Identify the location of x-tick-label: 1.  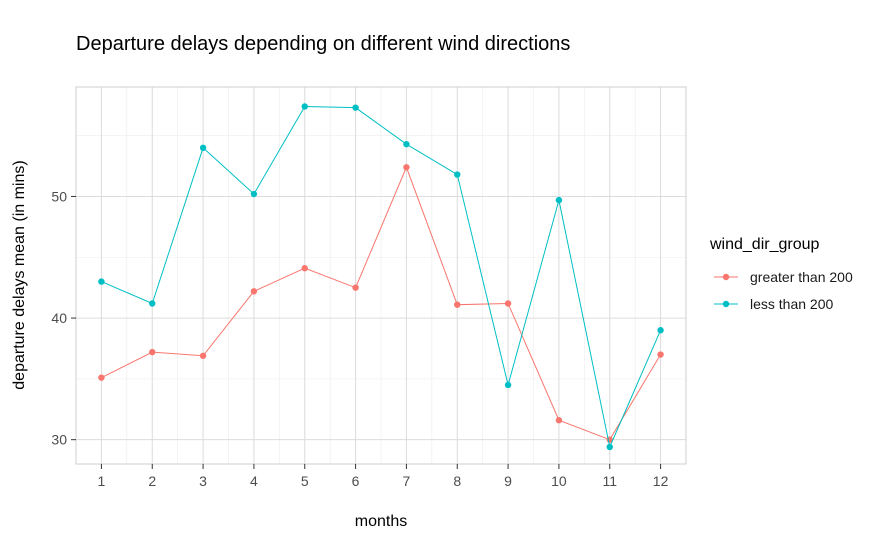
(102, 481).